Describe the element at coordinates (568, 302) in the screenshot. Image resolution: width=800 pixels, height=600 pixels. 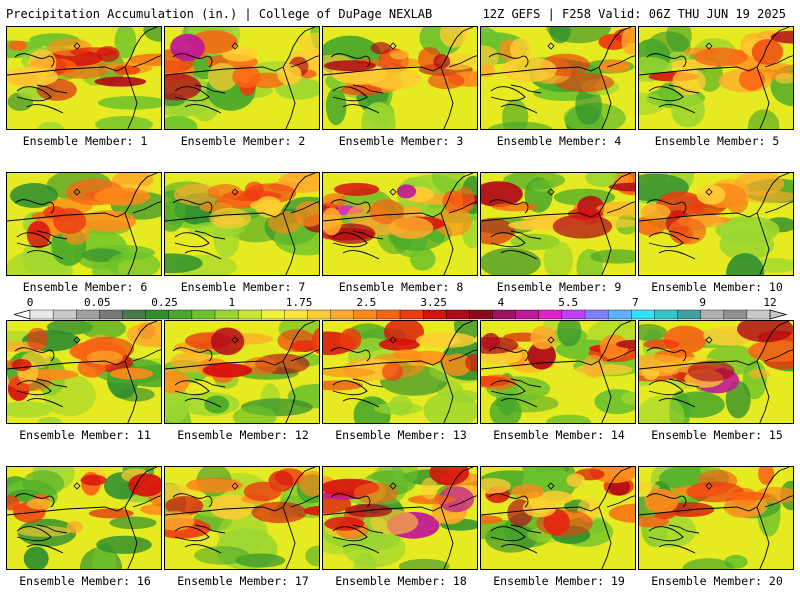
I see `color-scale-tick-label: 5.5` at that location.